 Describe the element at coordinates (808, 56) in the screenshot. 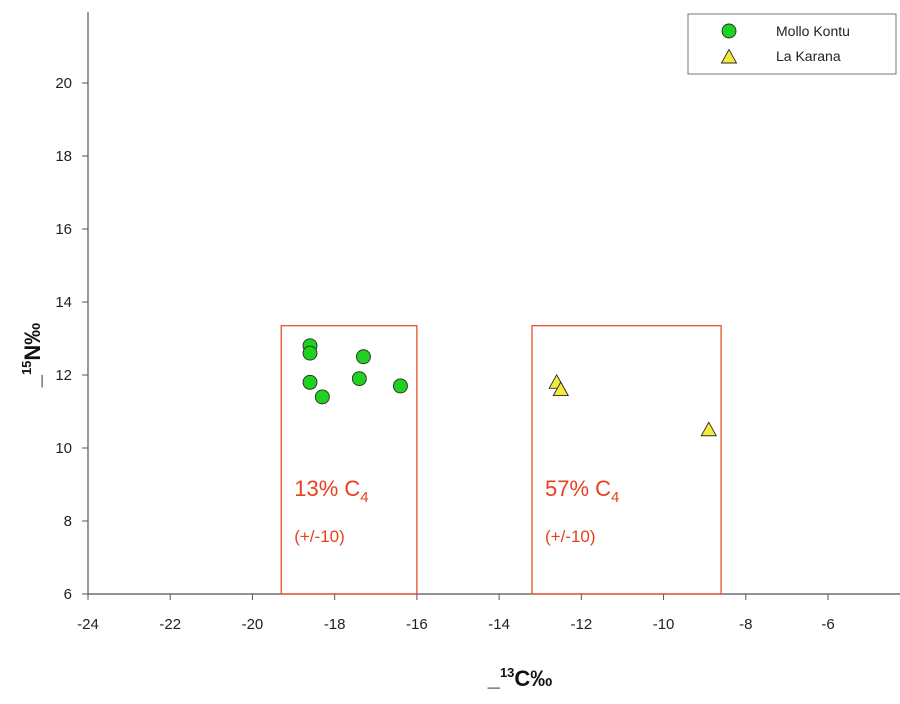

I see `legend-label: La Karana` at that location.